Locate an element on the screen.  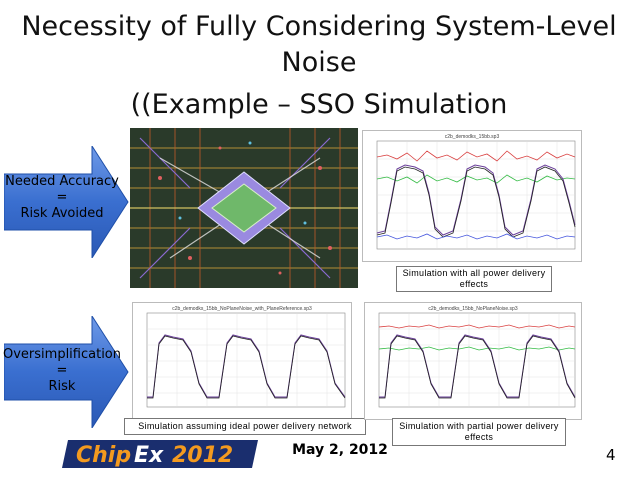
arrow-top-line-3: Risk Avoided is located at coordinates (62, 213).